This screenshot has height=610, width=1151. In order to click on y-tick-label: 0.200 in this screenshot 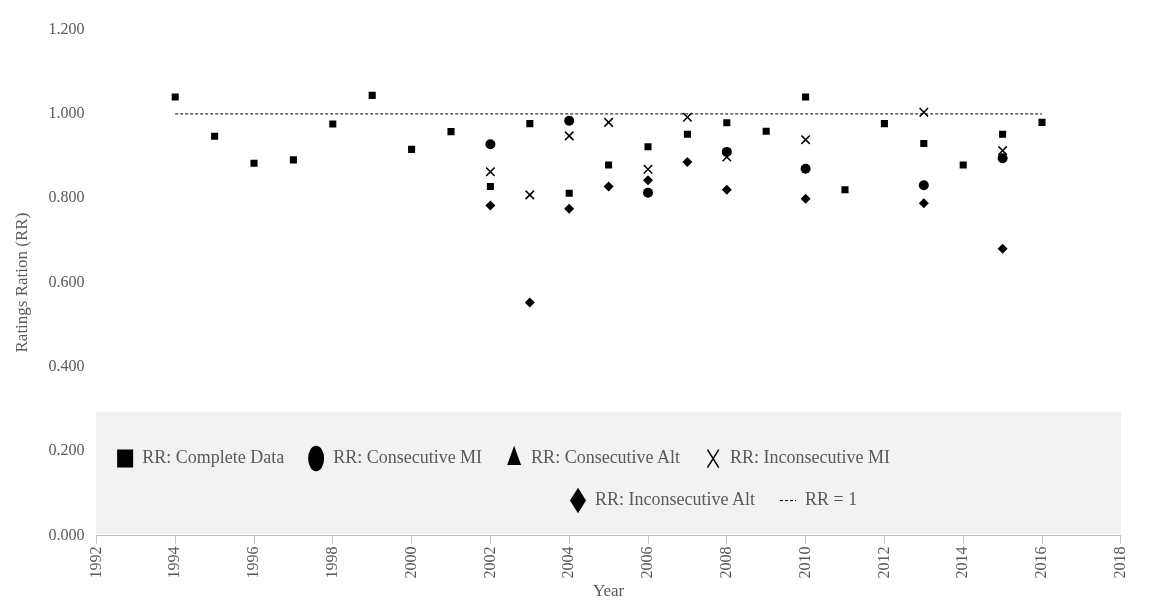, I will do `click(66, 450)`.